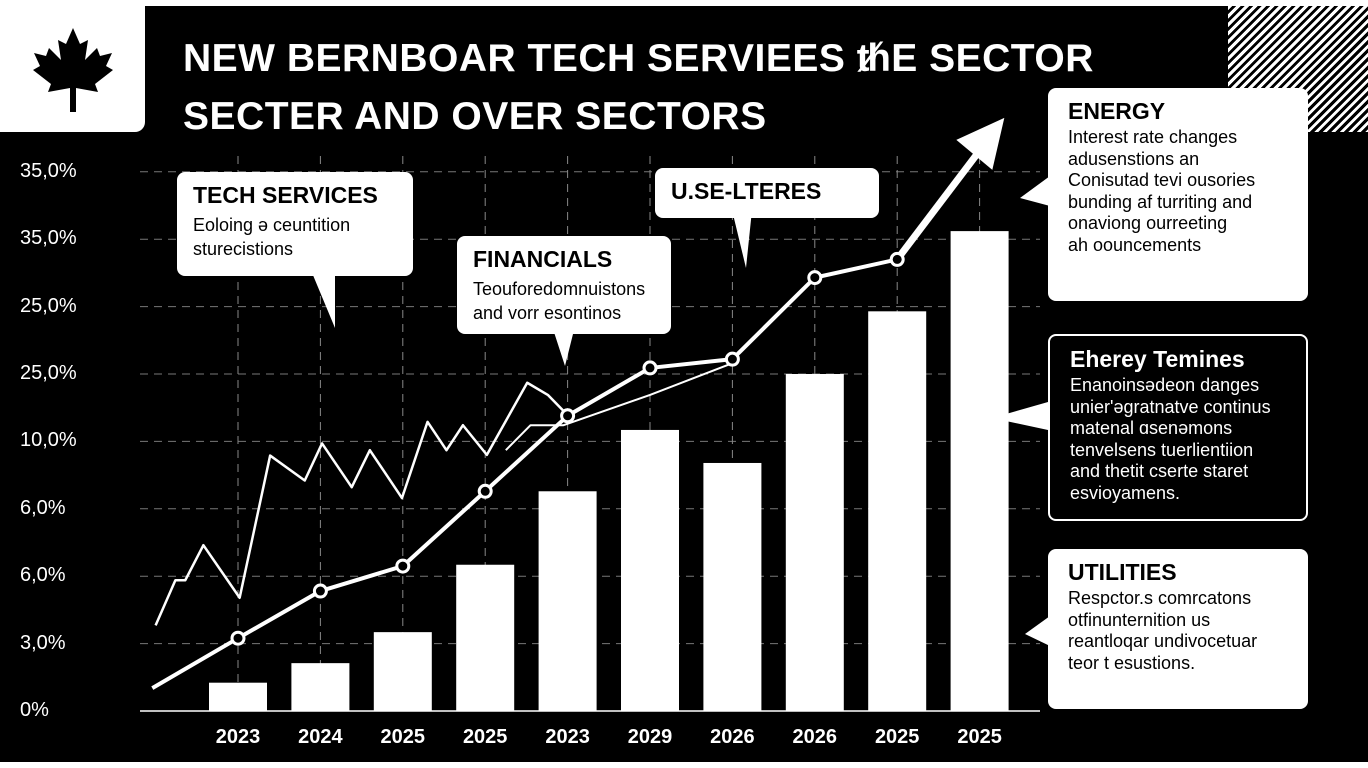  I want to click on callout-text: Eoloing ǝ ceuntition sturecistions, so click(272, 237).